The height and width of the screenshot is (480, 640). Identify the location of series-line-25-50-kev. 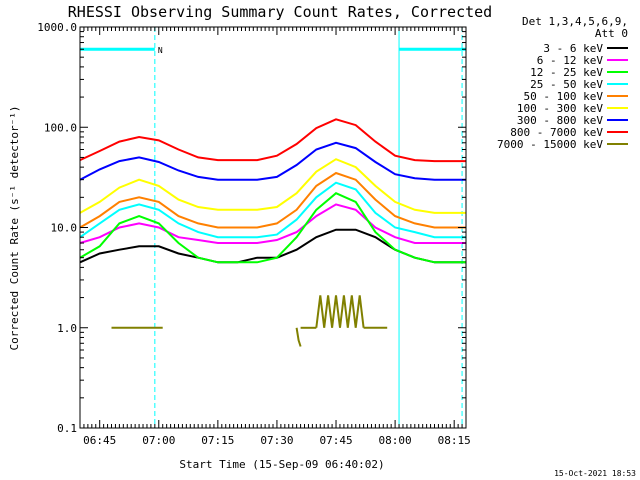
(272, 210).